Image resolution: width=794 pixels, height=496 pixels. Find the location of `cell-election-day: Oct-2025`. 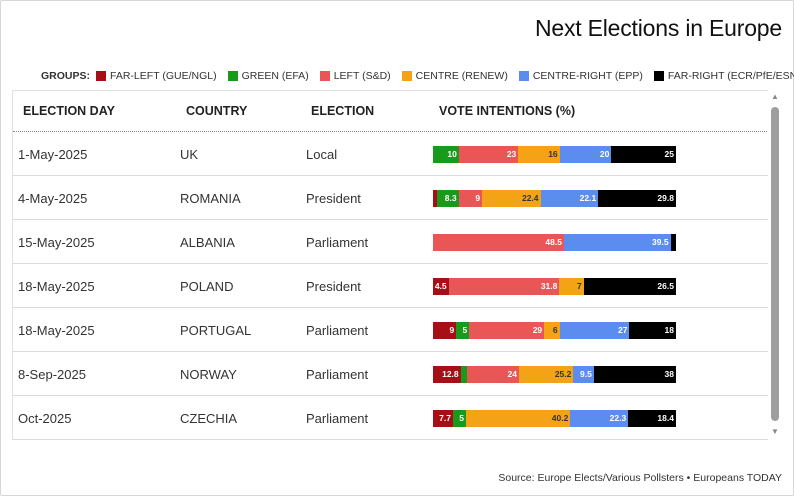

cell-election-day: Oct-2025 is located at coordinates (45, 418).